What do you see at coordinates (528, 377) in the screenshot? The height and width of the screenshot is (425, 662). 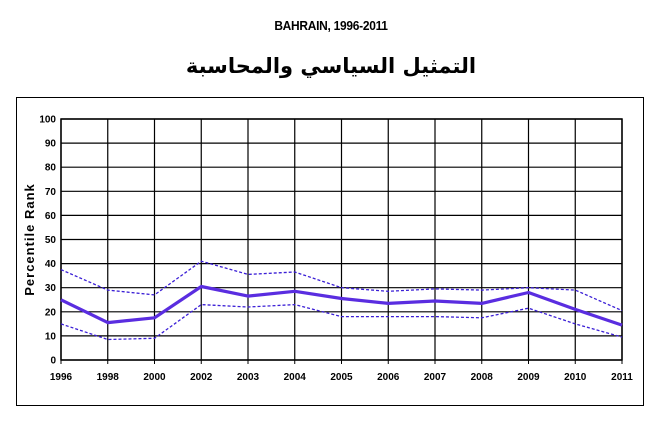 I see `x-tick-label: 2009` at bounding box center [528, 377].